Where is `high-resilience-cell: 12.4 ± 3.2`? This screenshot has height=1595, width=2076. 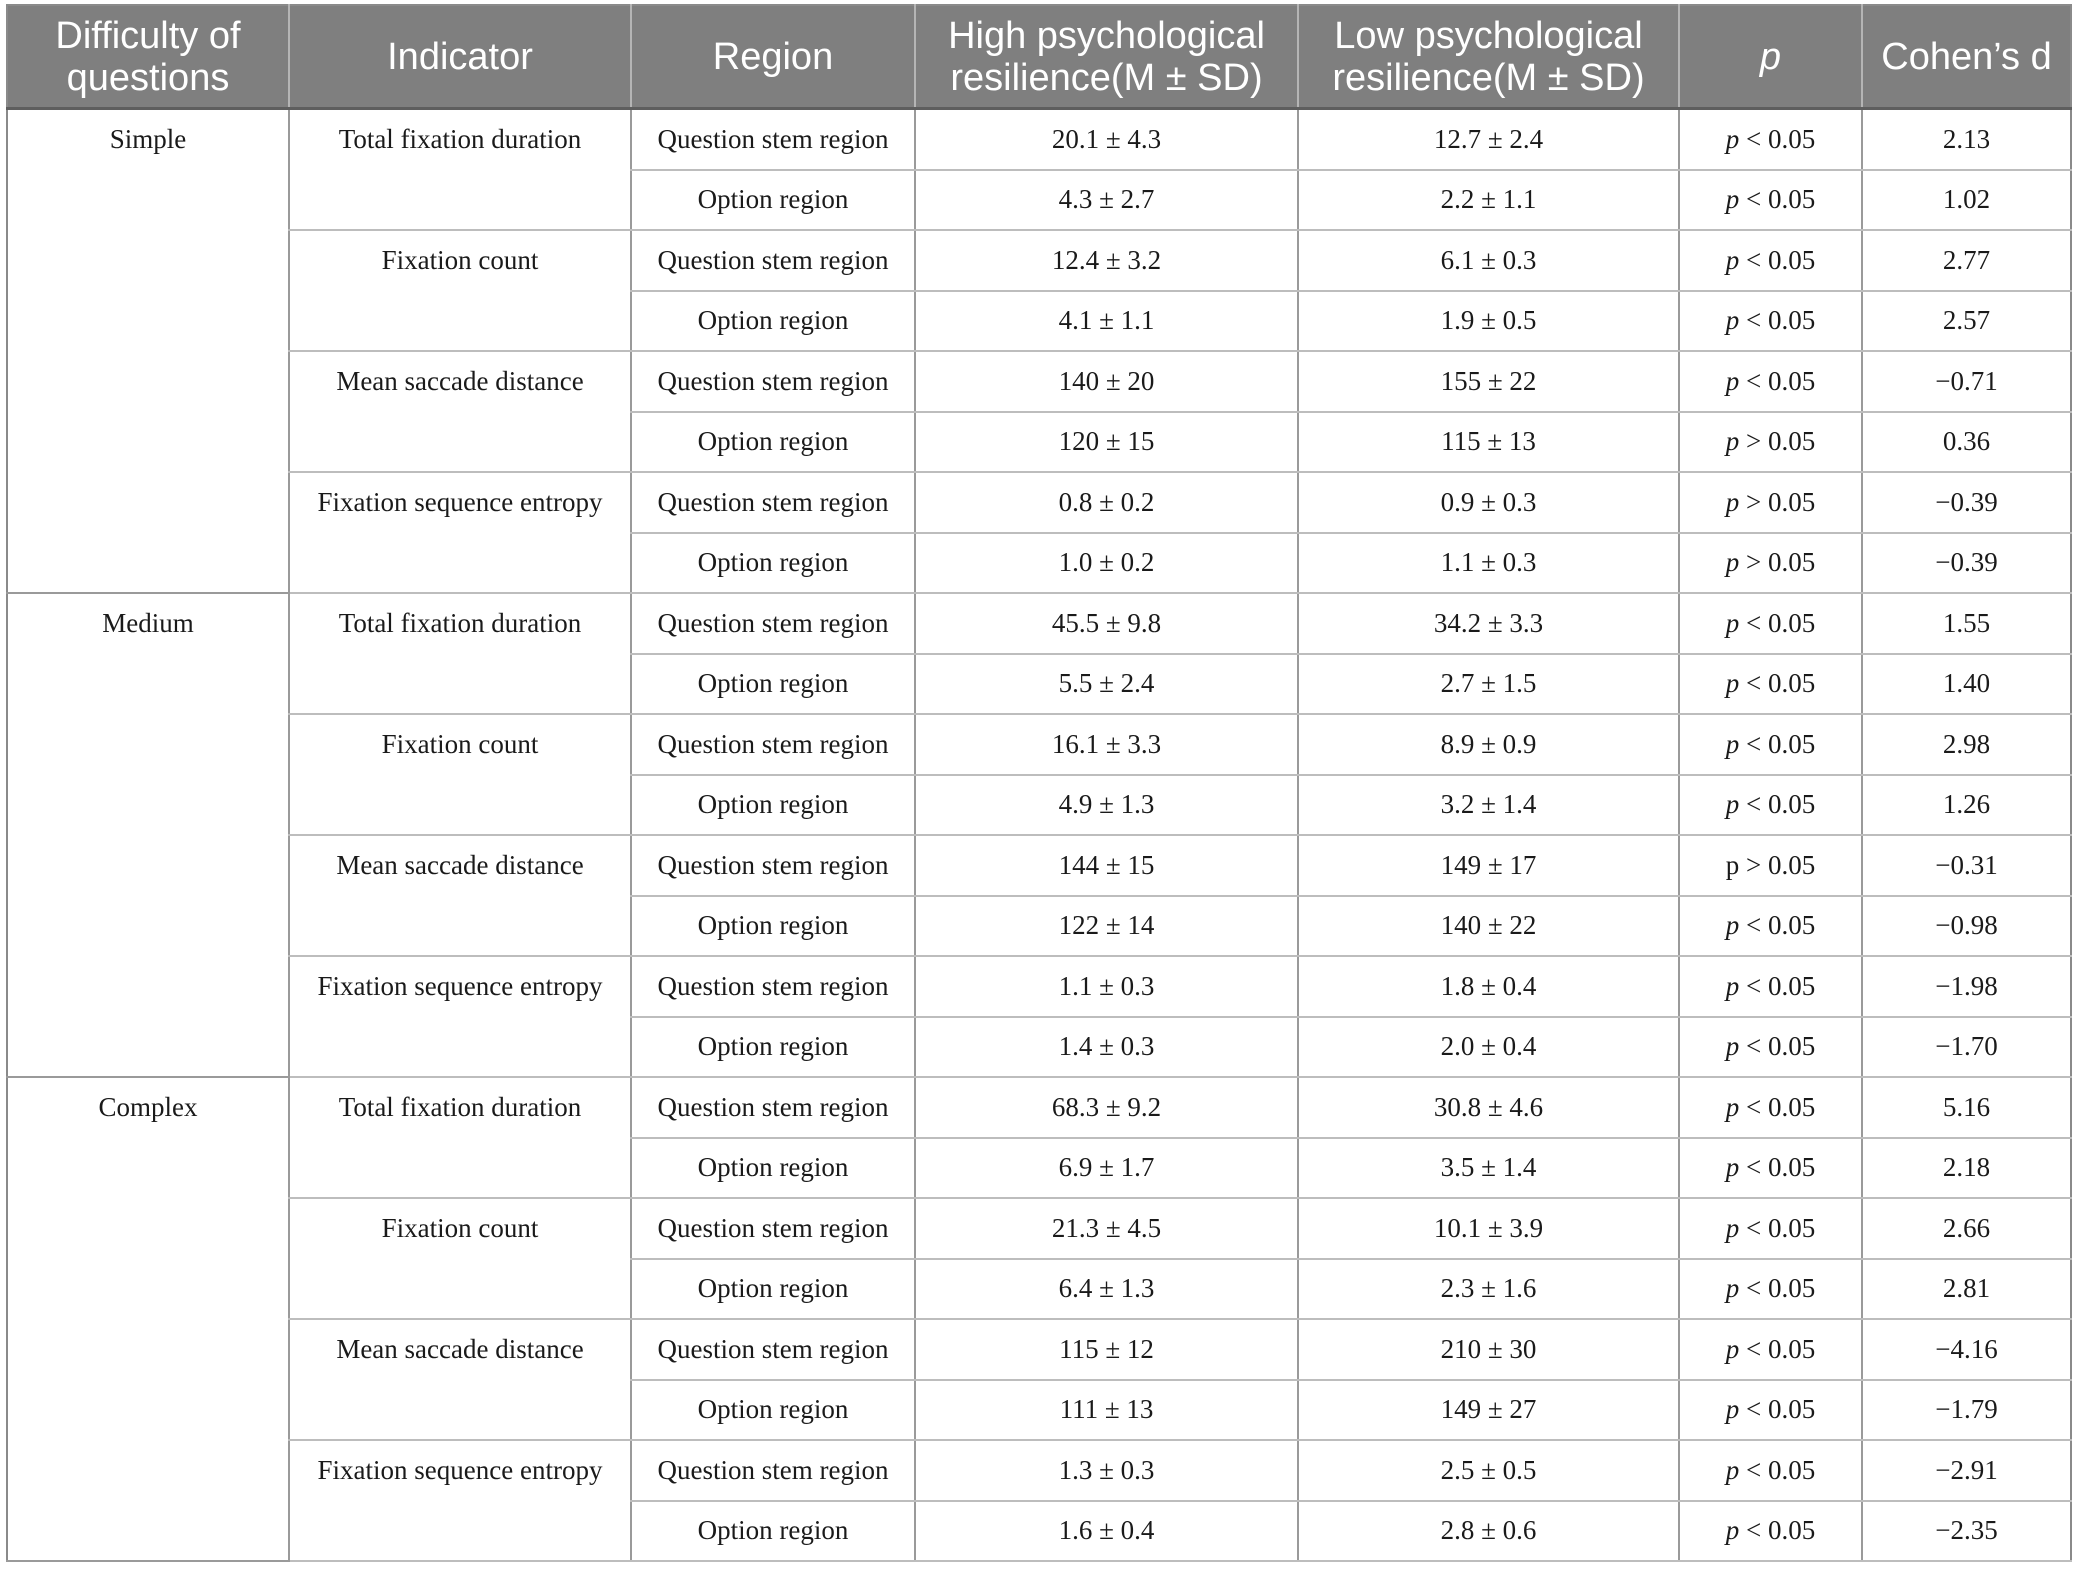
high-resilience-cell: 12.4 ± 3.2 is located at coordinates (1106, 261).